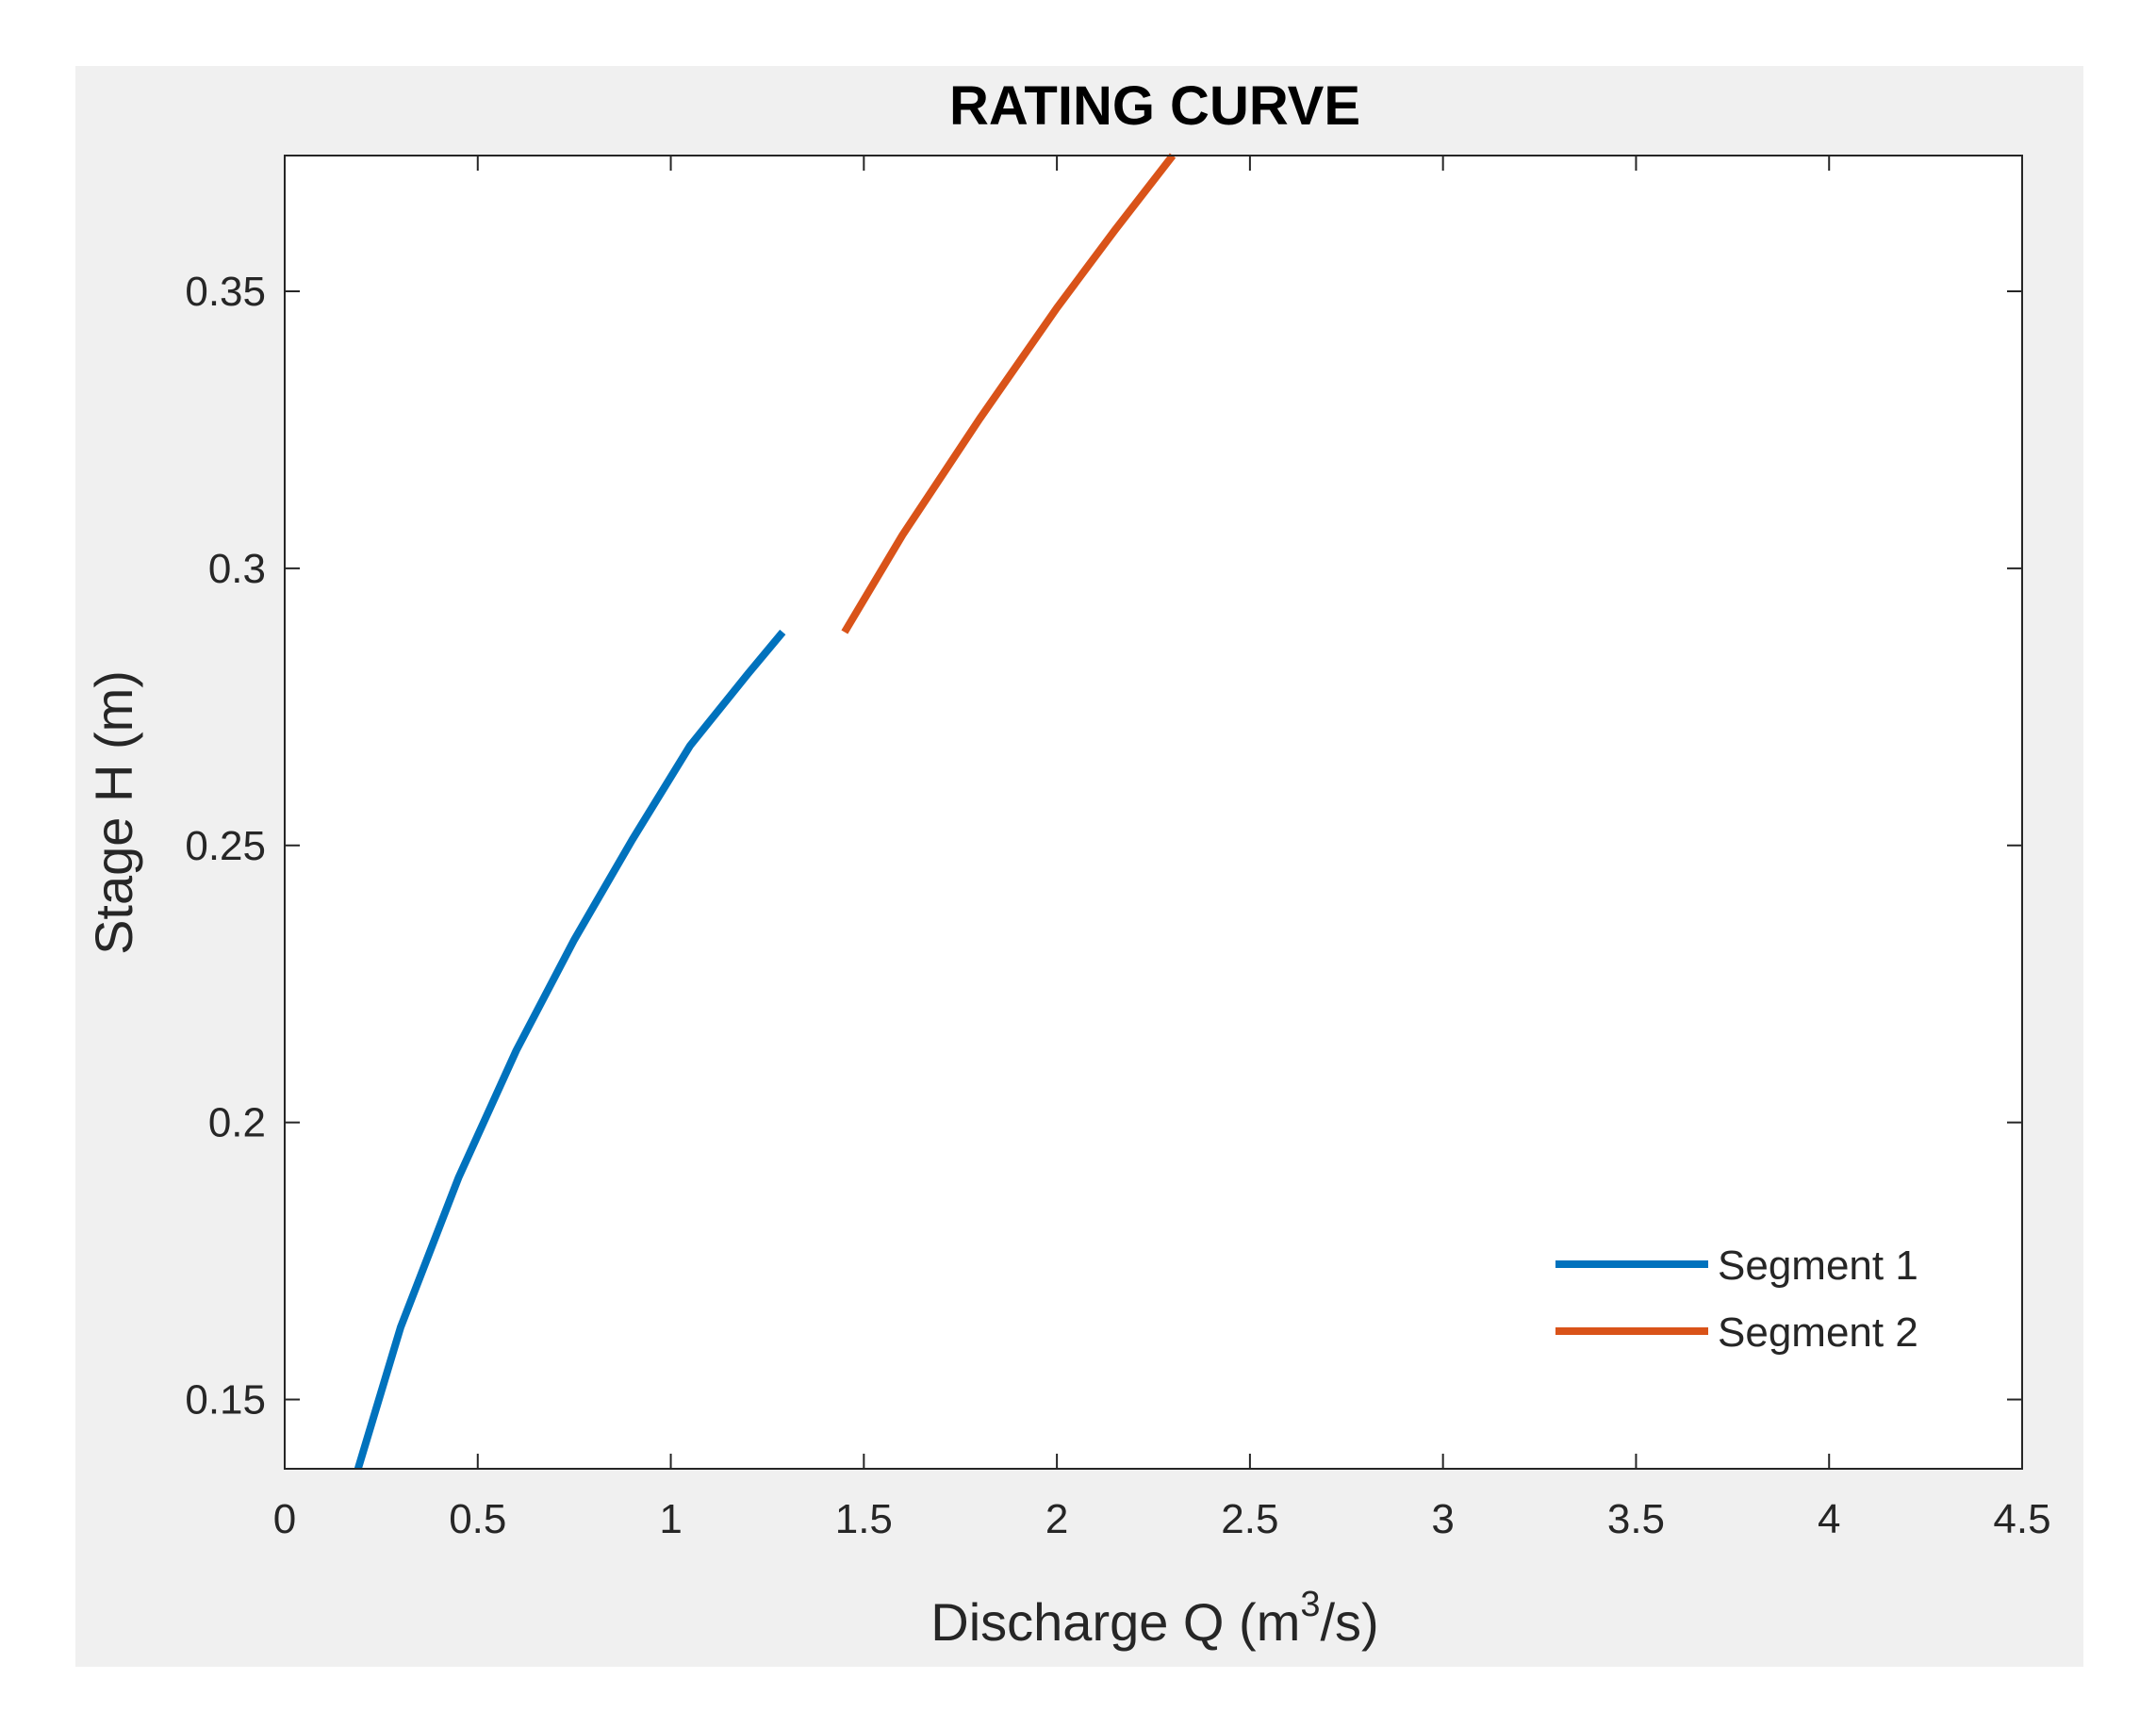 Image resolution: width=2156 pixels, height=1712 pixels. I want to click on y-tick-label: 0.25, so click(225, 846).